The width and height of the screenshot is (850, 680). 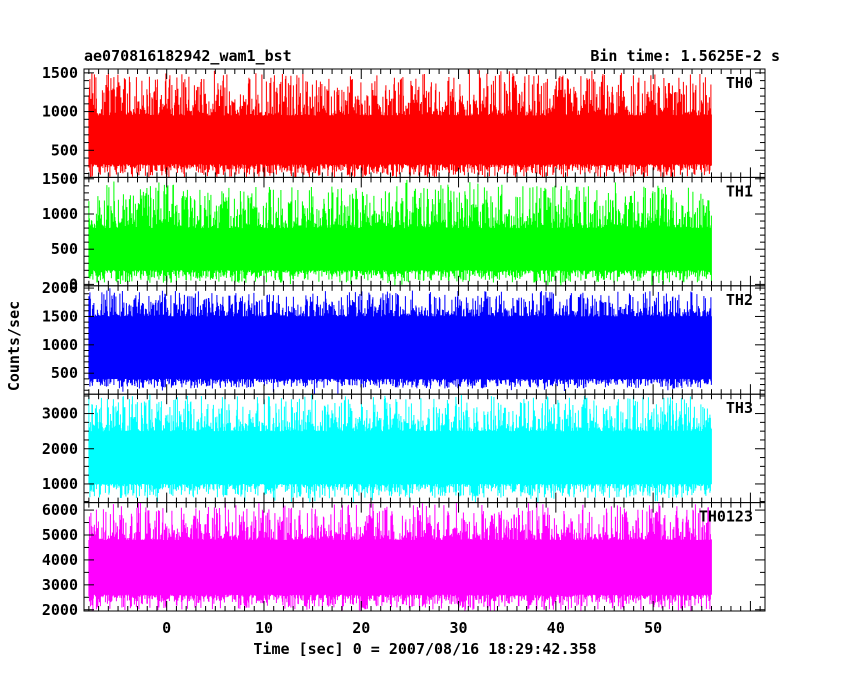 What do you see at coordinates (424, 649) in the screenshot?
I see `x-axis-label: Time [sec] 0 = 2007/08/16 18:29:42.358` at bounding box center [424, 649].